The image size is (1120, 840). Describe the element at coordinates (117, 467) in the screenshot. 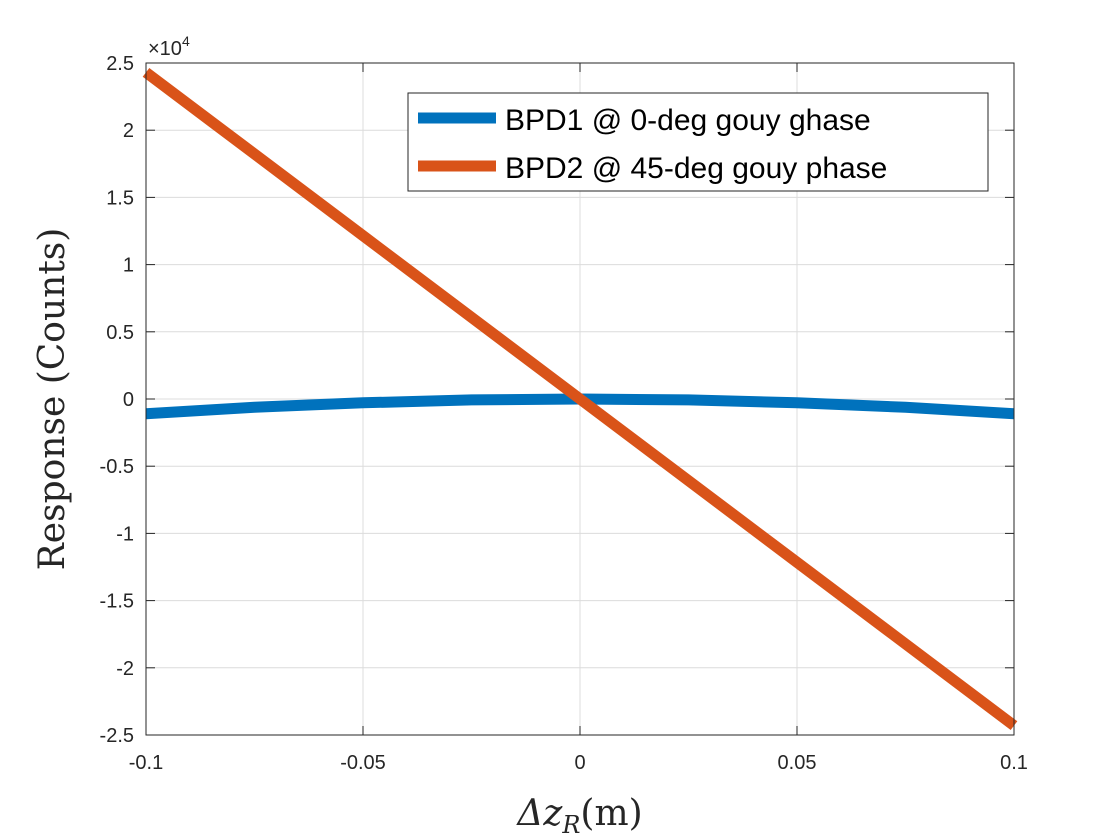

I see `y-tick-label: -0.5` at that location.